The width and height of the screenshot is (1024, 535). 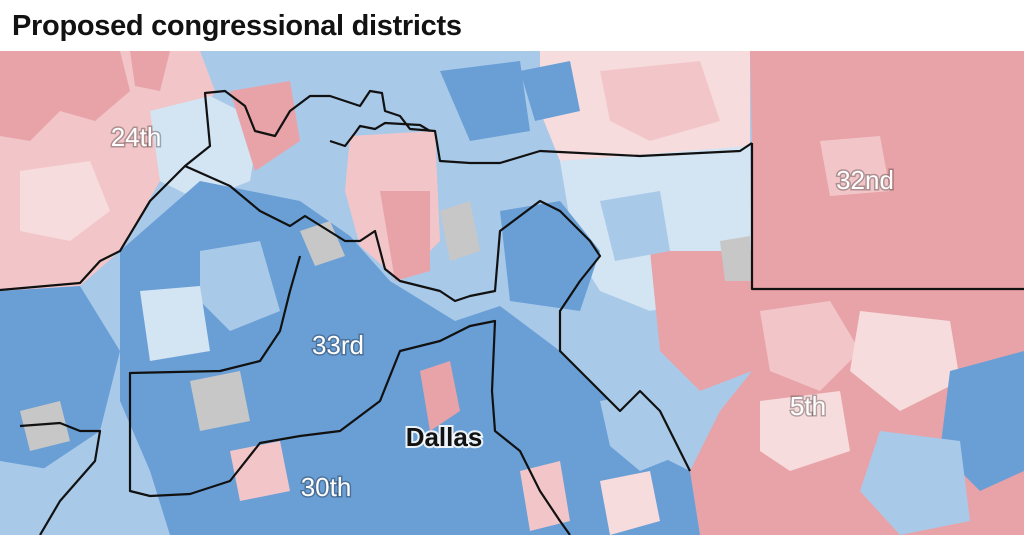 I want to click on district-label-5th: 5th, so click(x=808, y=406).